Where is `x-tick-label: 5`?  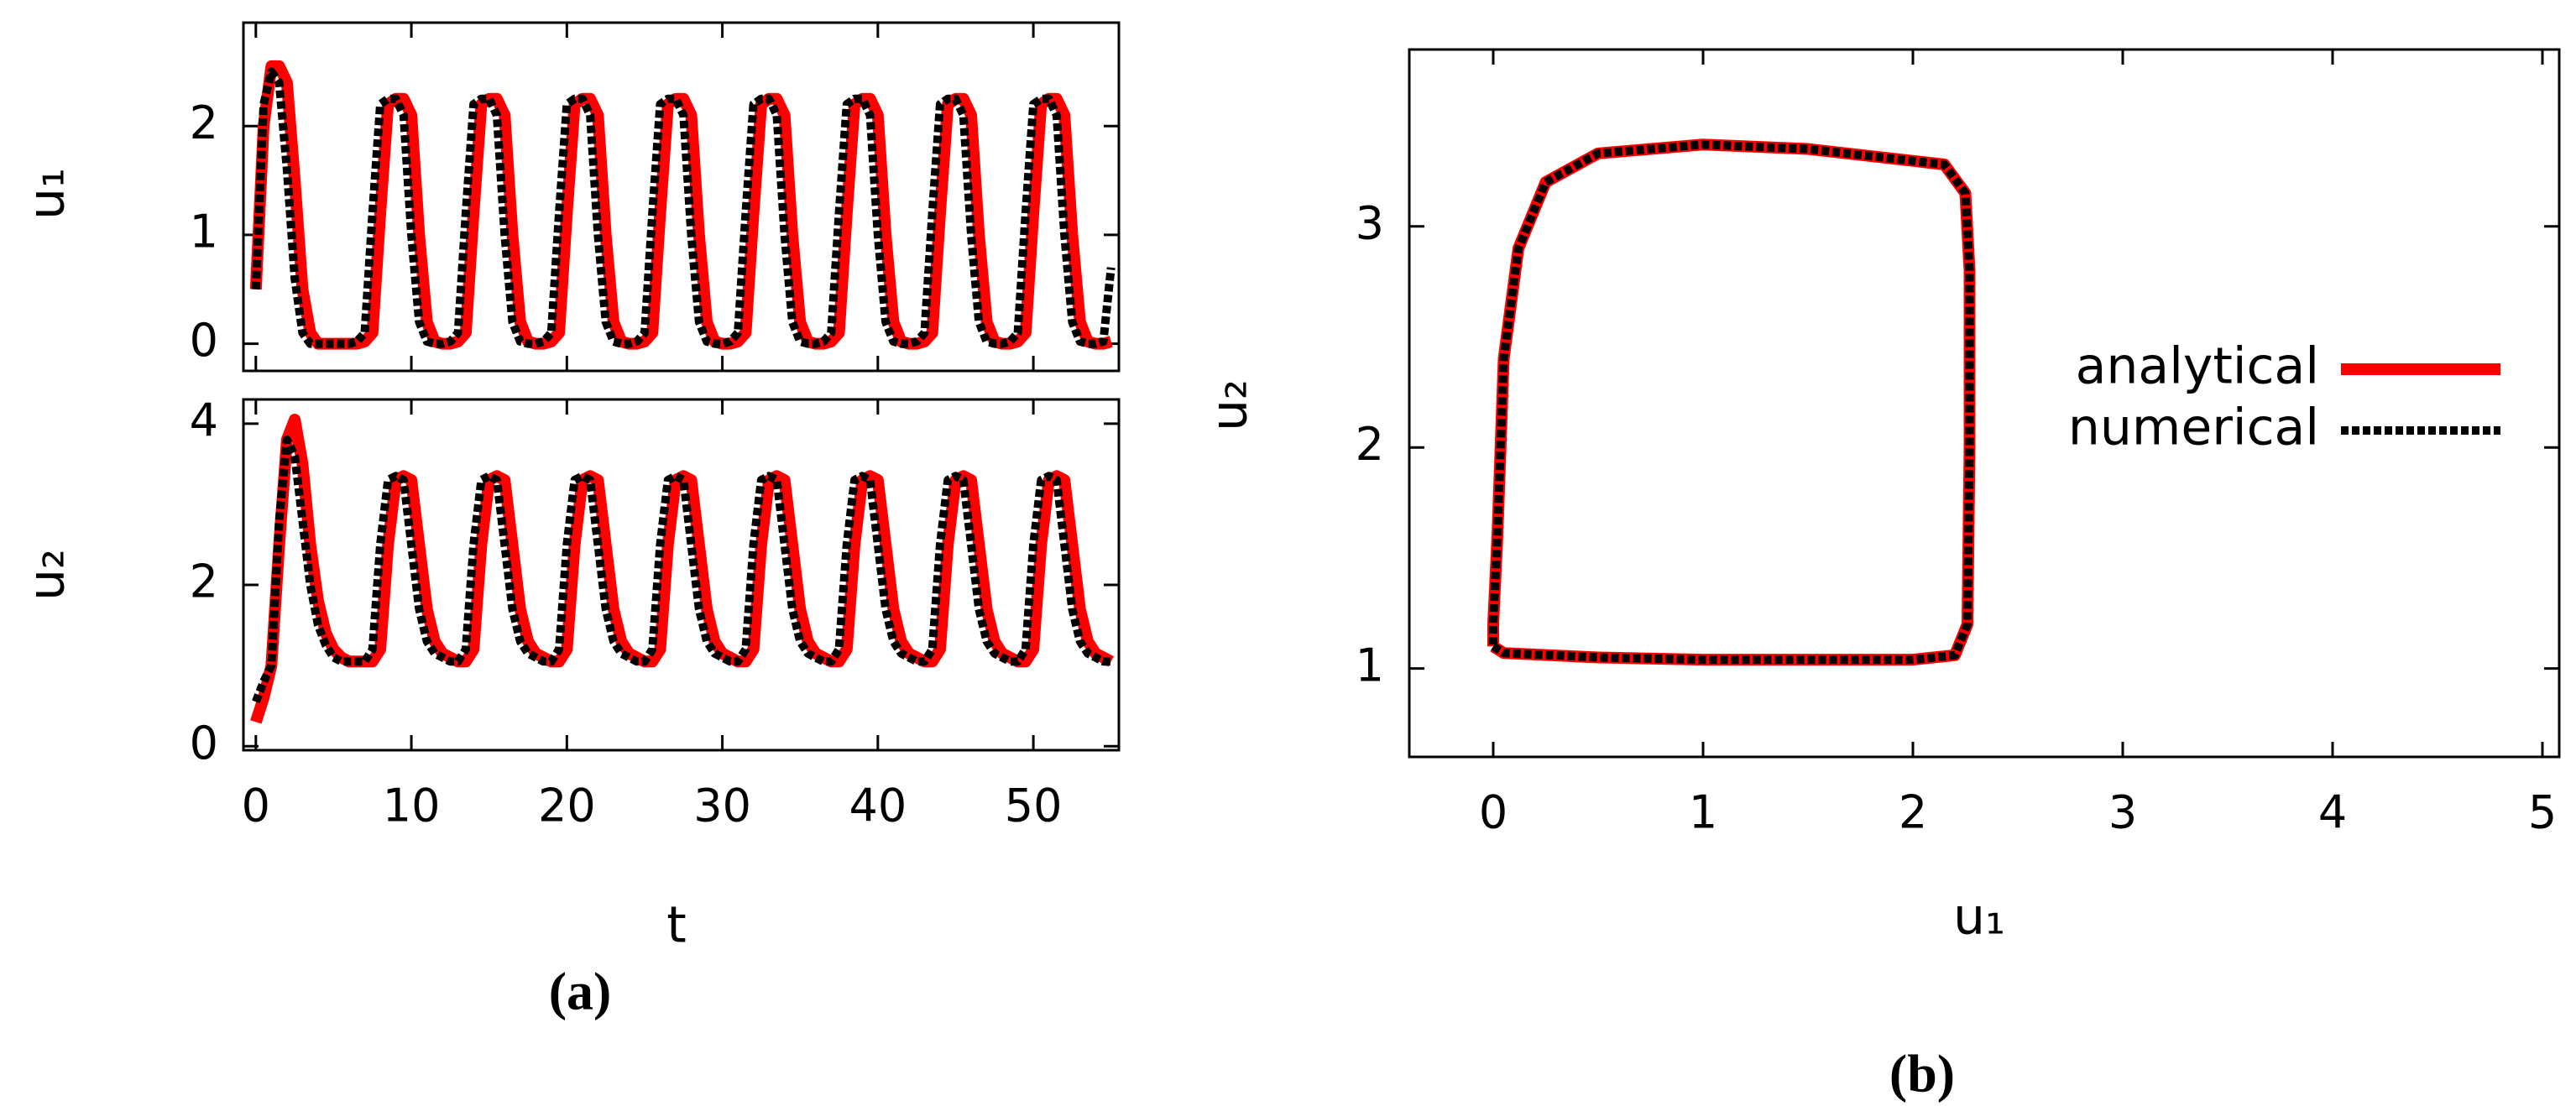 x-tick-label: 5 is located at coordinates (2542, 812).